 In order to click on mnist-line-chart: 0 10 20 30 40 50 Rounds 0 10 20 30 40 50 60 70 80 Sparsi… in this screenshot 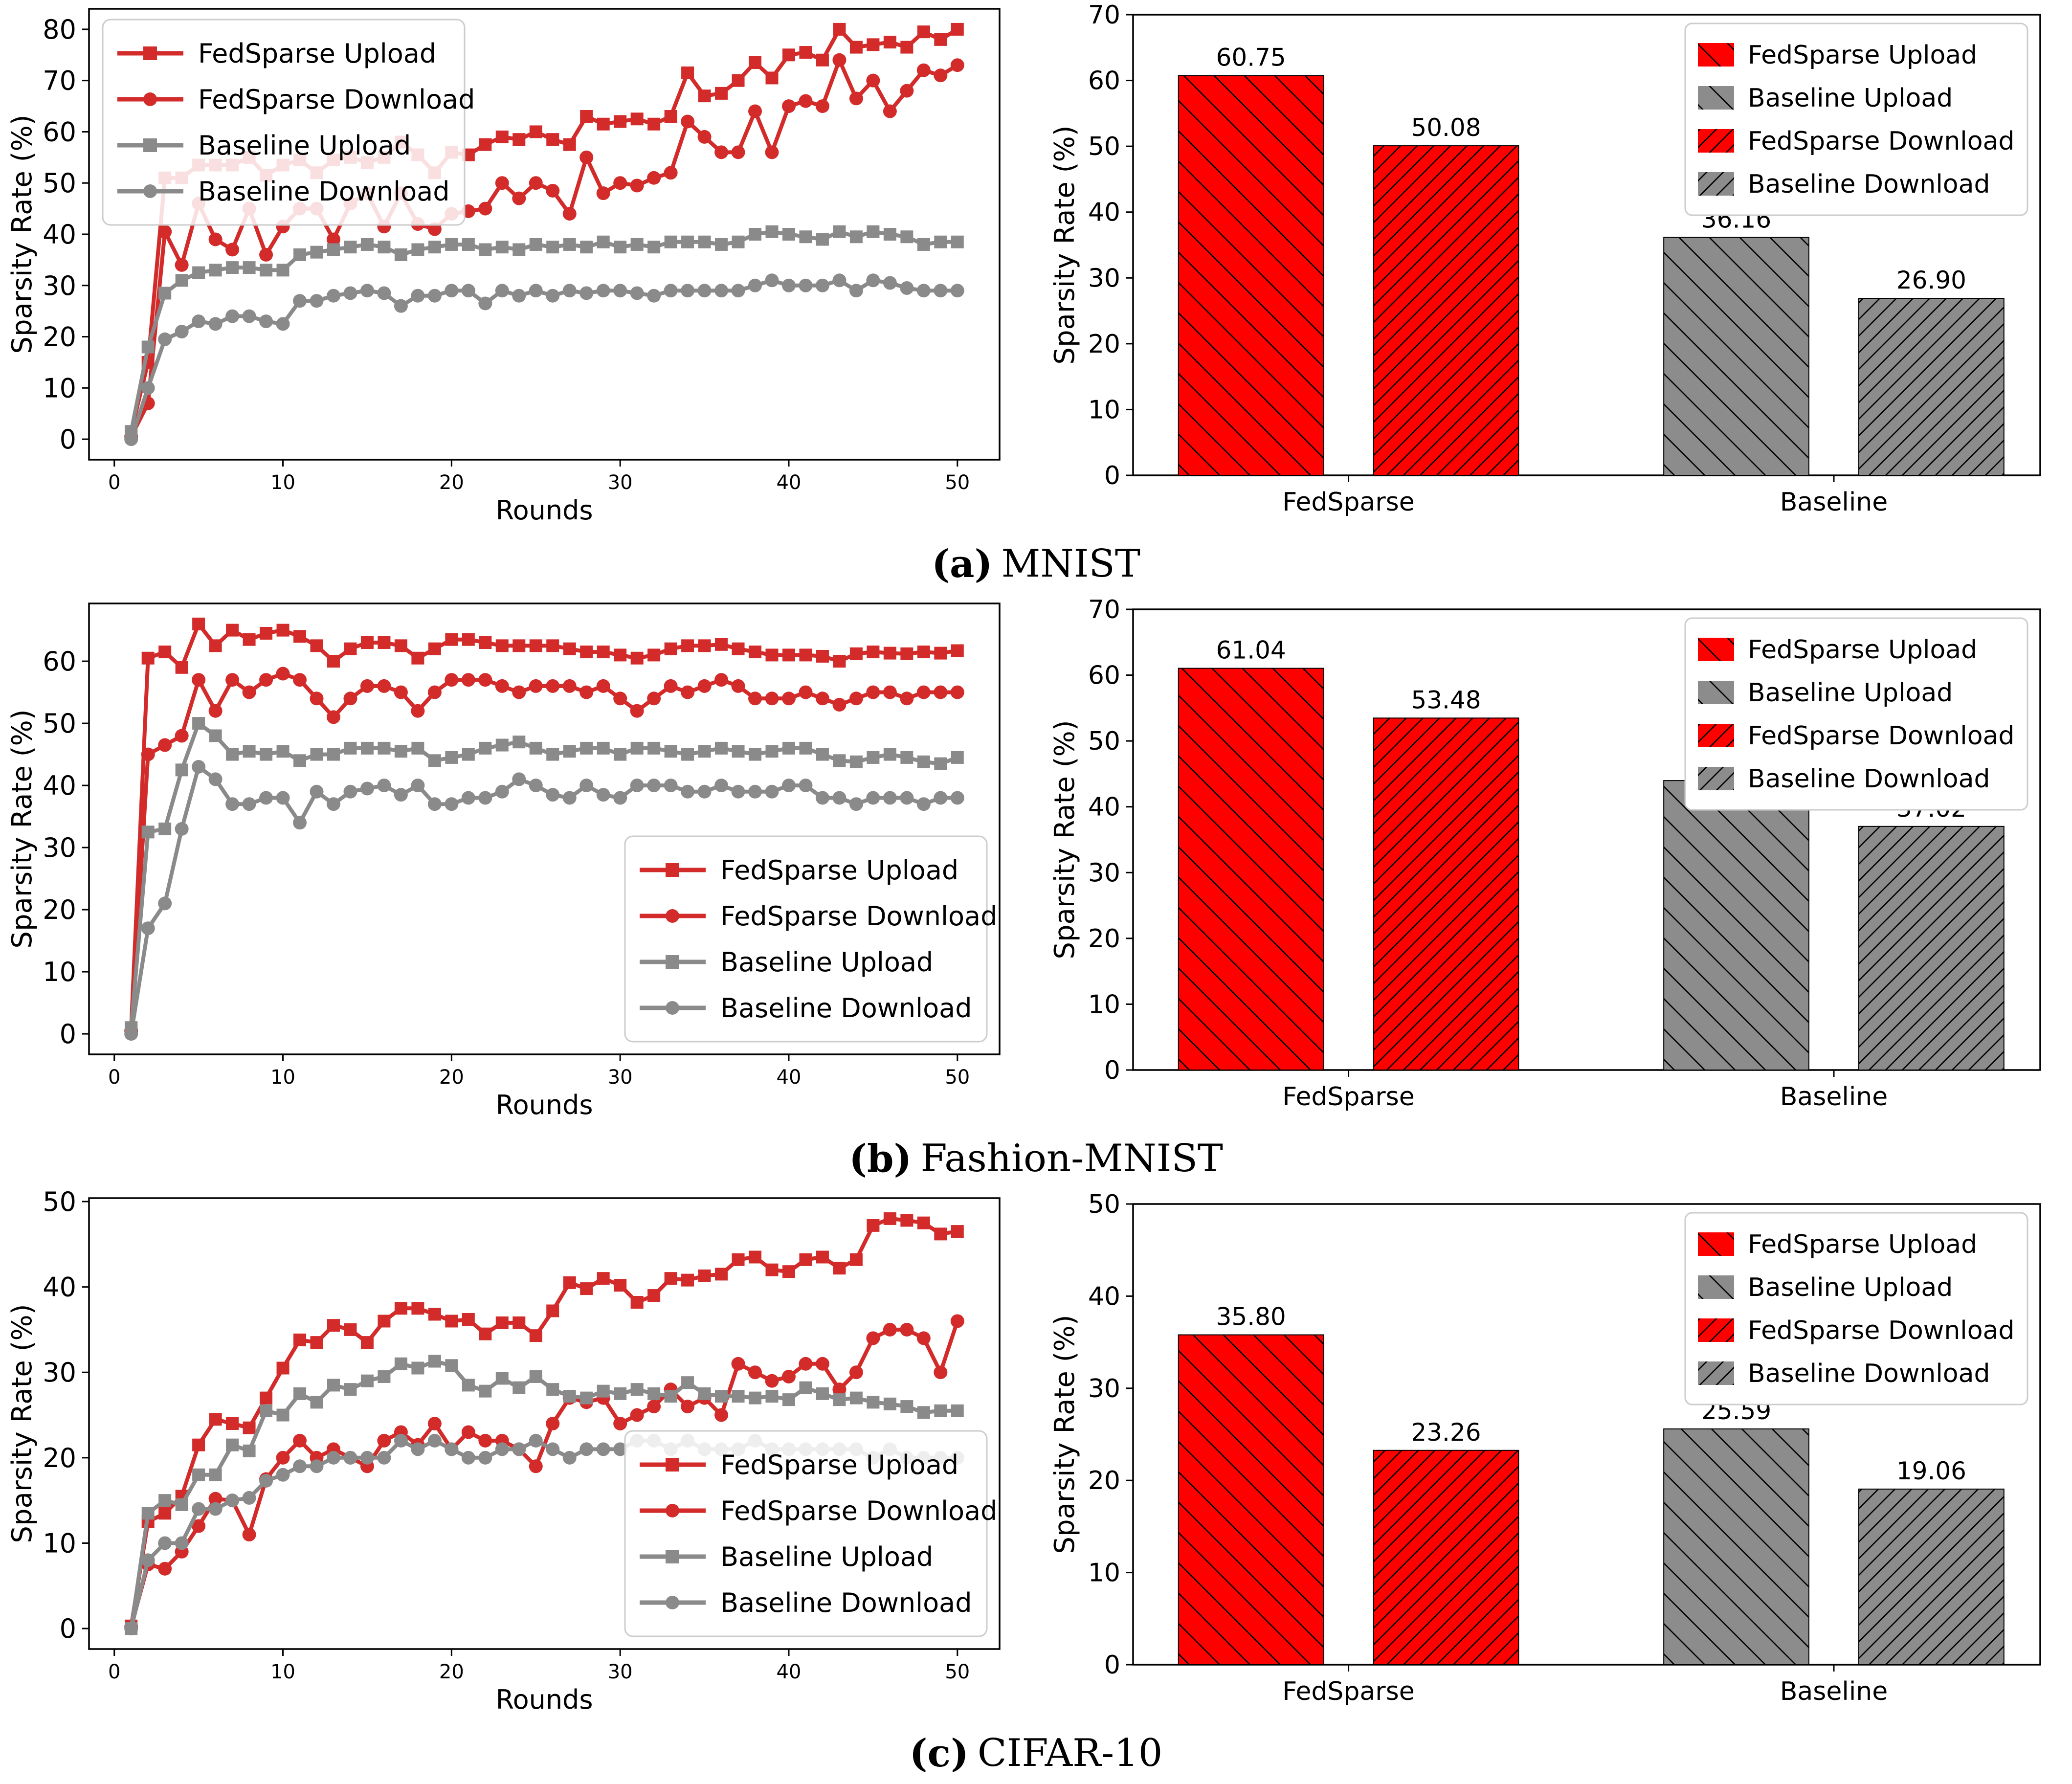, I will do `click(504, 267)`.